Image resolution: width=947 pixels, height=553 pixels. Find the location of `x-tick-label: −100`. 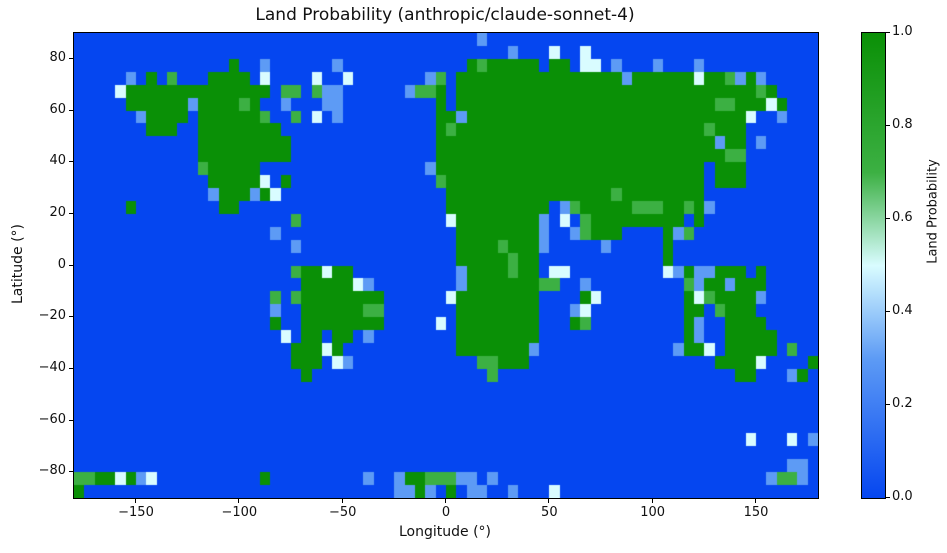

x-tick-label: −100 is located at coordinates (239, 512).